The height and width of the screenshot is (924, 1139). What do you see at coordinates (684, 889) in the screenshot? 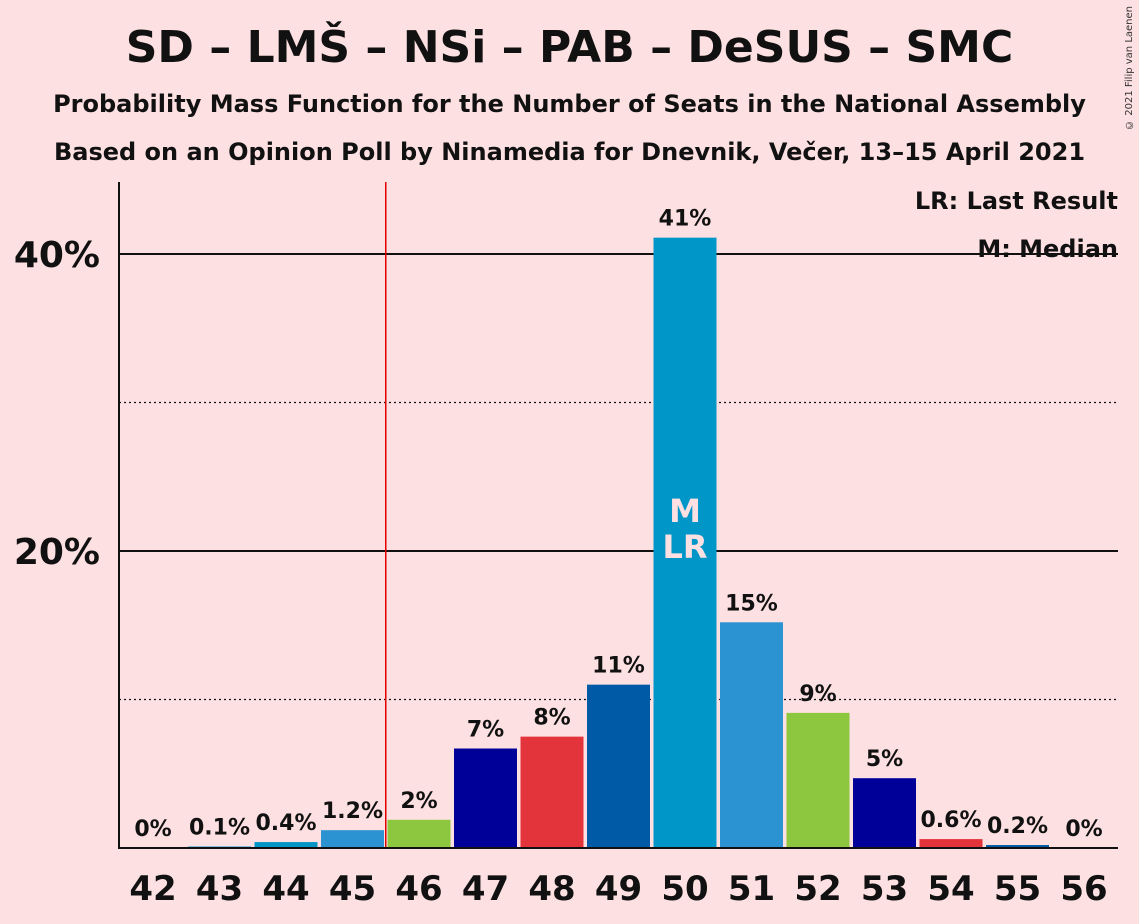
I see `x-tick-label: 50` at bounding box center [684, 889].